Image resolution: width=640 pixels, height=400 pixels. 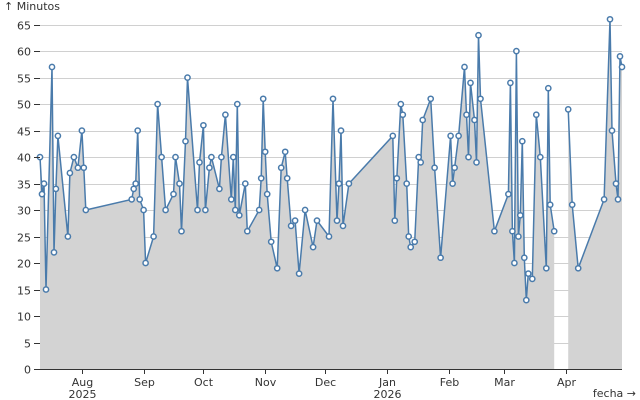 What do you see at coordinates (24, 105) in the screenshot?
I see `y-tick-label: 50` at bounding box center [24, 105].